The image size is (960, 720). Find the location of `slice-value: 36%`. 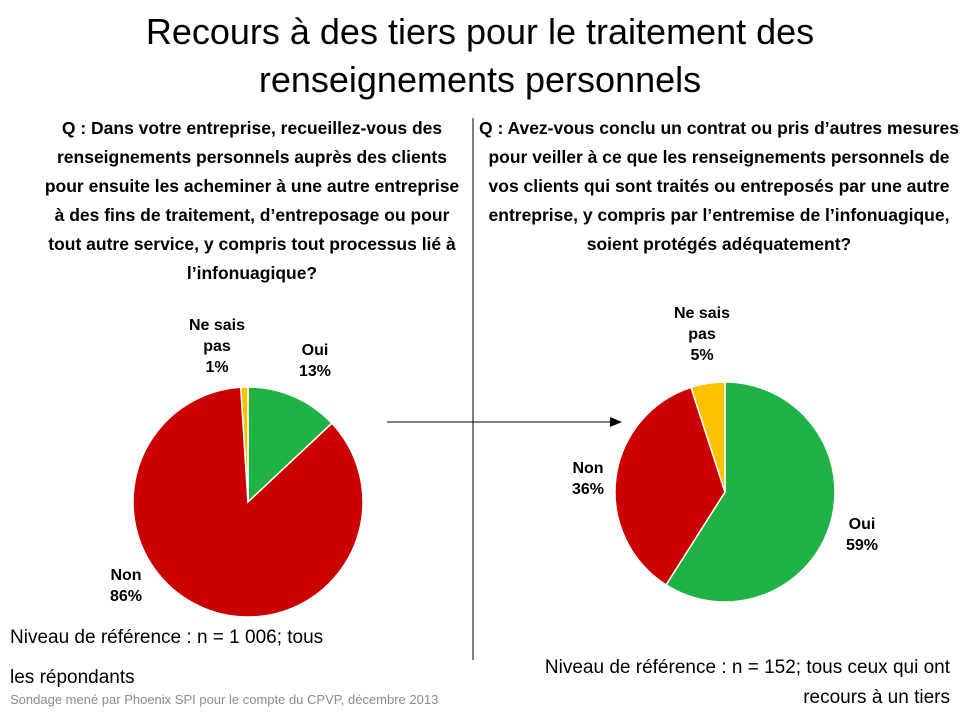

slice-value: 36% is located at coordinates (588, 489).